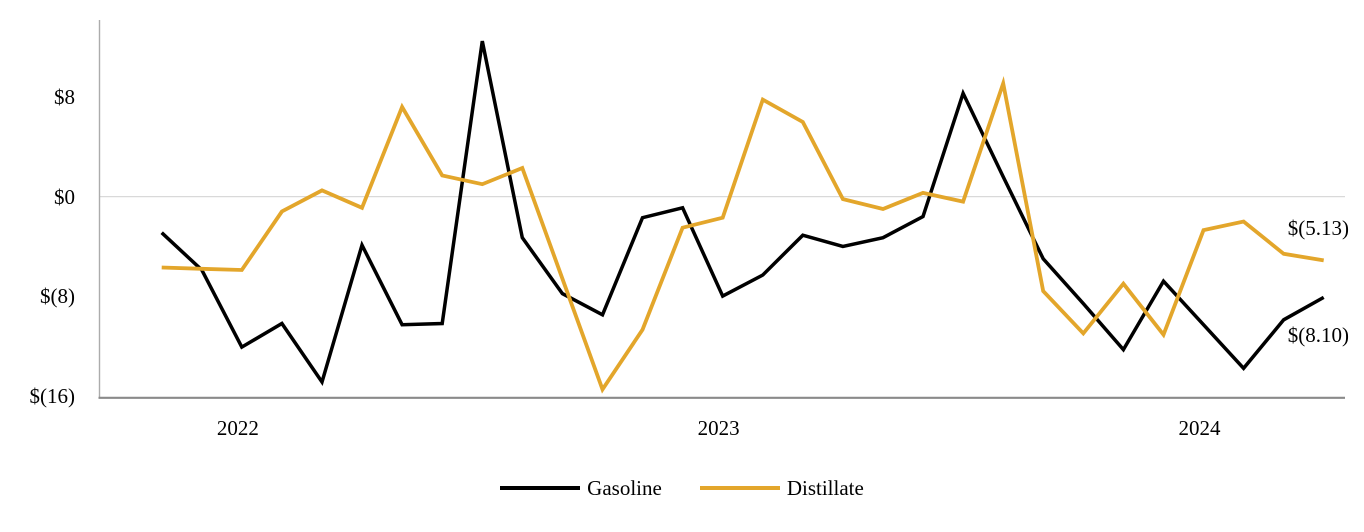  I want to click on legend-label-distillate: Distillate, so click(825, 488).